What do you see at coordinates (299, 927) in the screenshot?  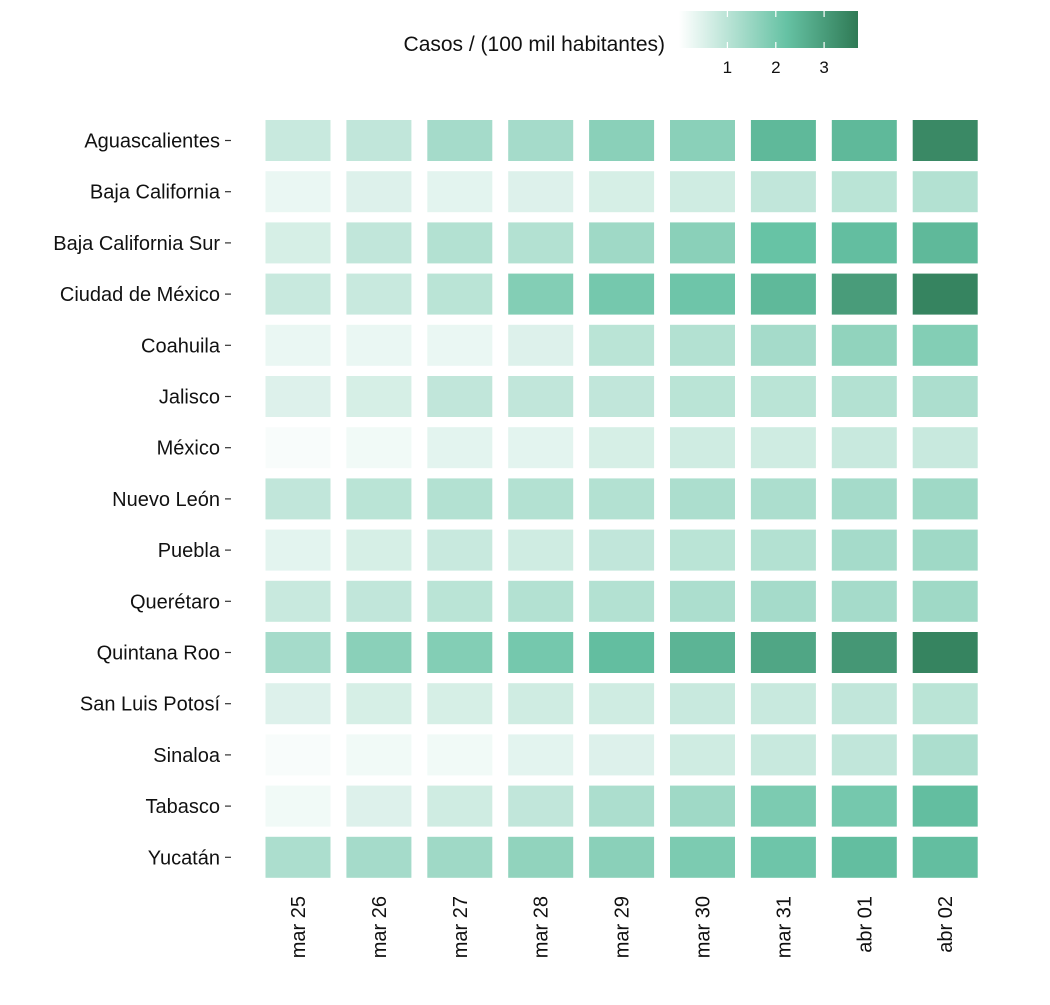 I see `column-label: mar 25` at bounding box center [299, 927].